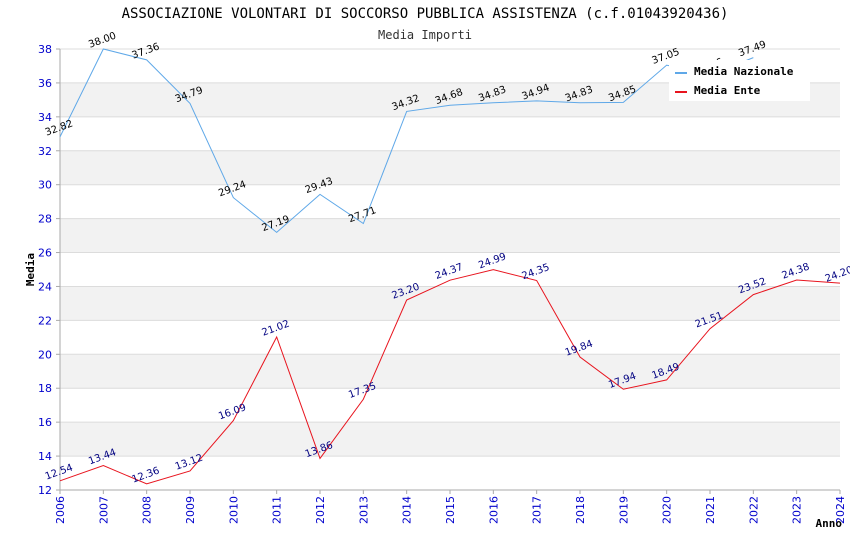 The height and width of the screenshot is (550, 850). Describe the element at coordinates (320, 510) in the screenshot. I see `x-tick-label: 2012` at that location.